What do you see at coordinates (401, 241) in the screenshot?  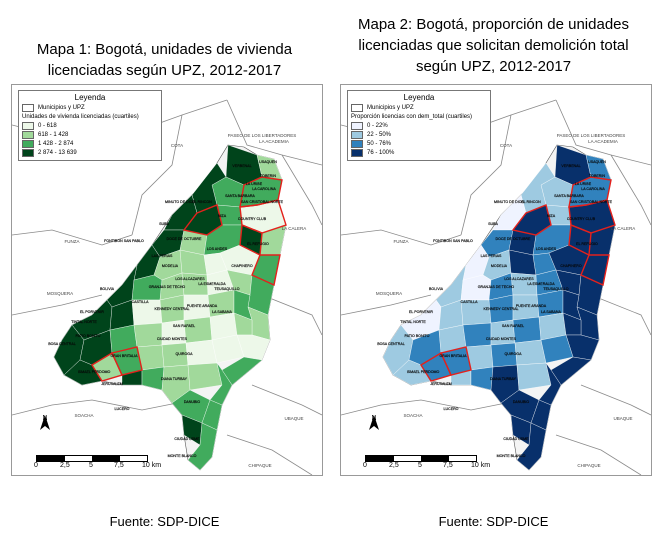 I see `municipality-label: FUNZA` at bounding box center [401, 241].